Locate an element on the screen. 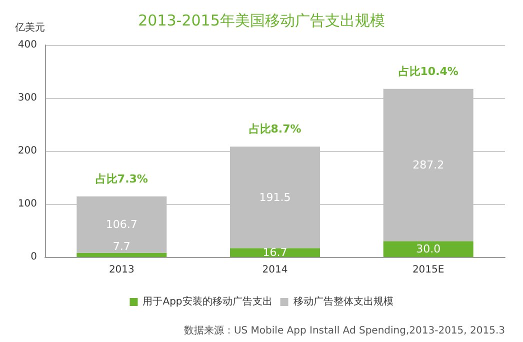 This screenshot has height=342, width=523. chart-title: 2013-2015年美国移动广告支出规模 is located at coordinates (261, 21).